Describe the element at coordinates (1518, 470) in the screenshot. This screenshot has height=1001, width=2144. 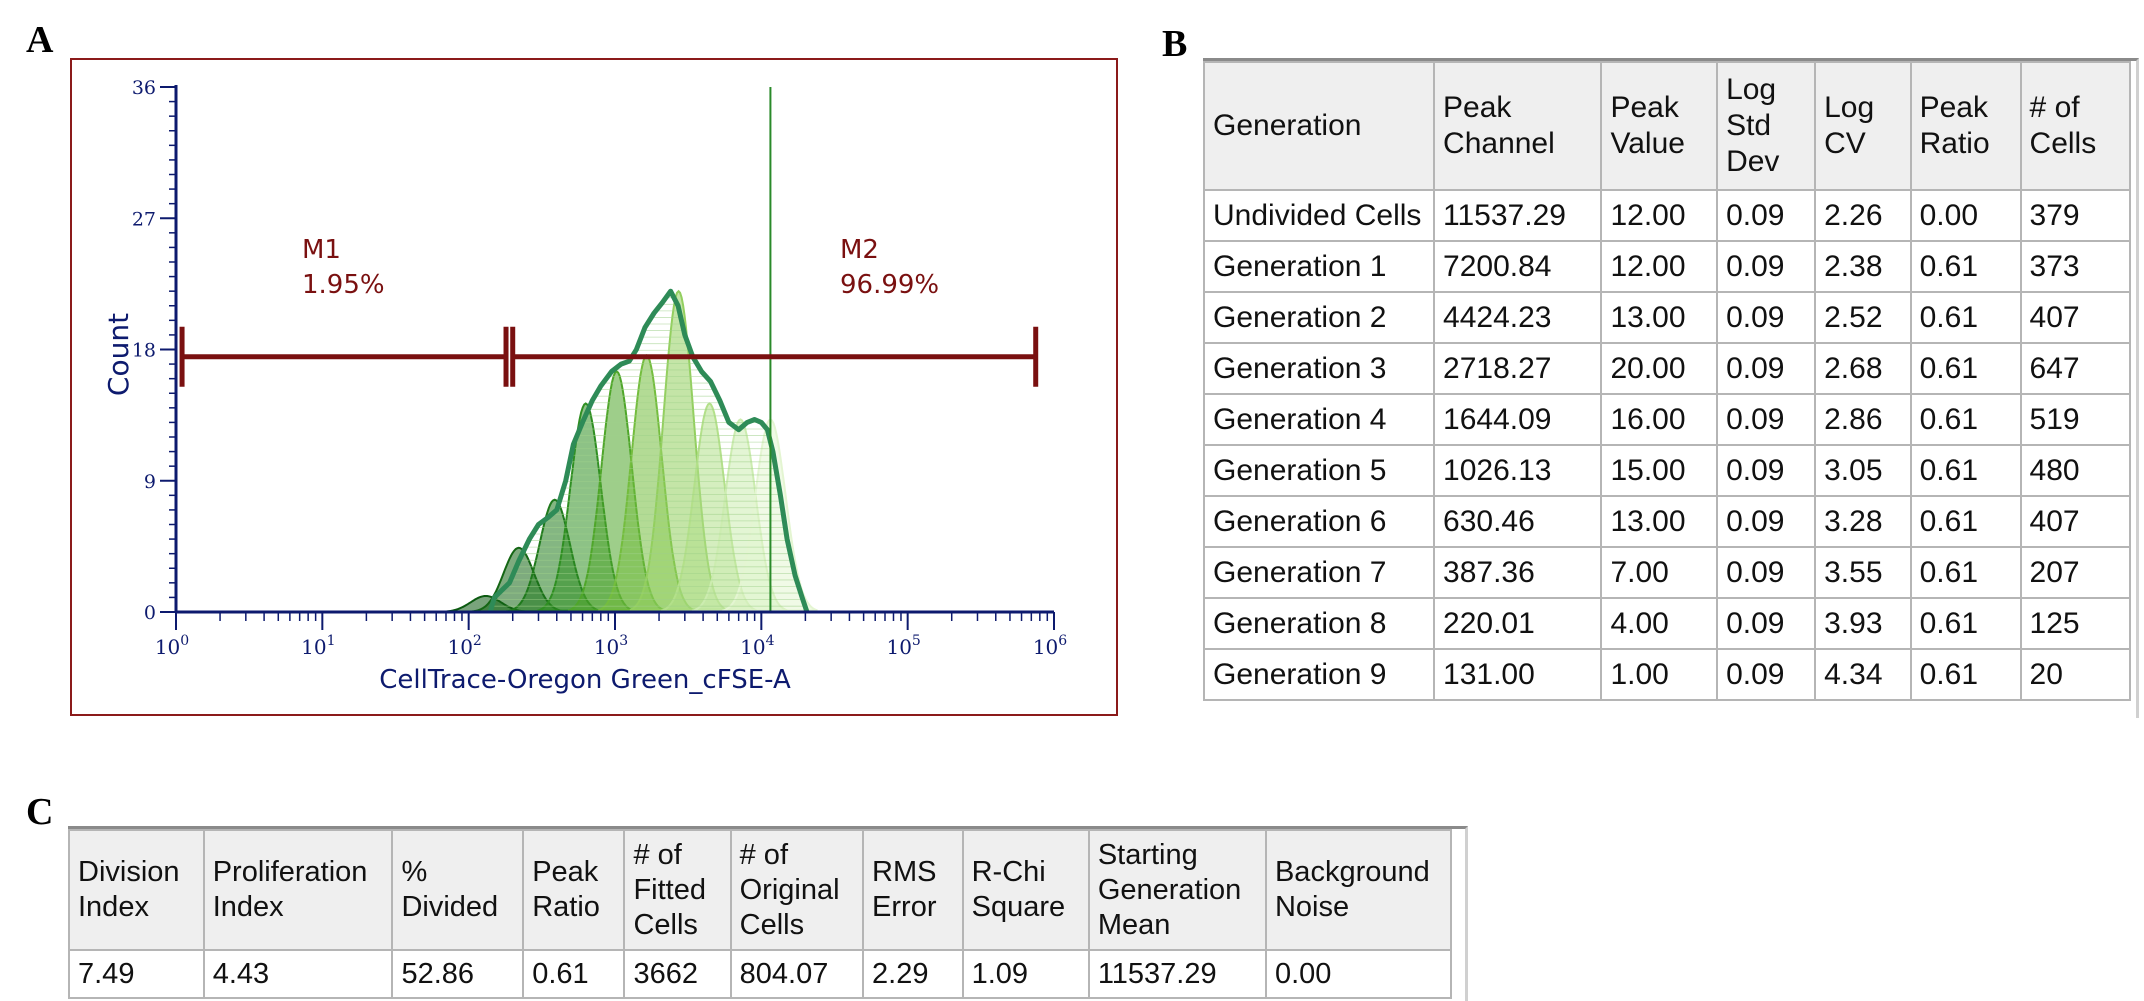
I see `generation-table-cell: 1026.13` at that location.